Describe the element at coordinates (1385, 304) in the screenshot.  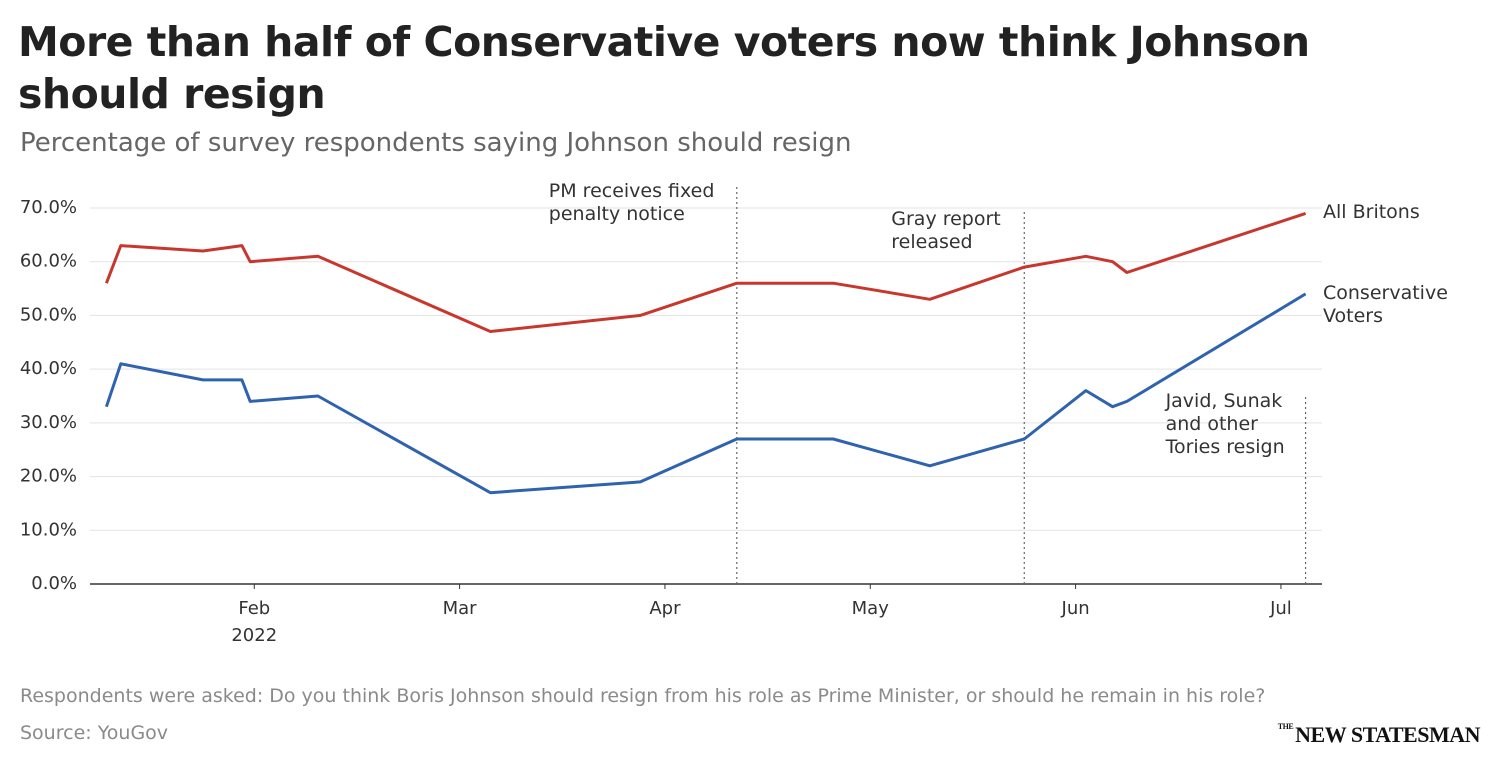
I see `series-label: Conservative Voters` at that location.